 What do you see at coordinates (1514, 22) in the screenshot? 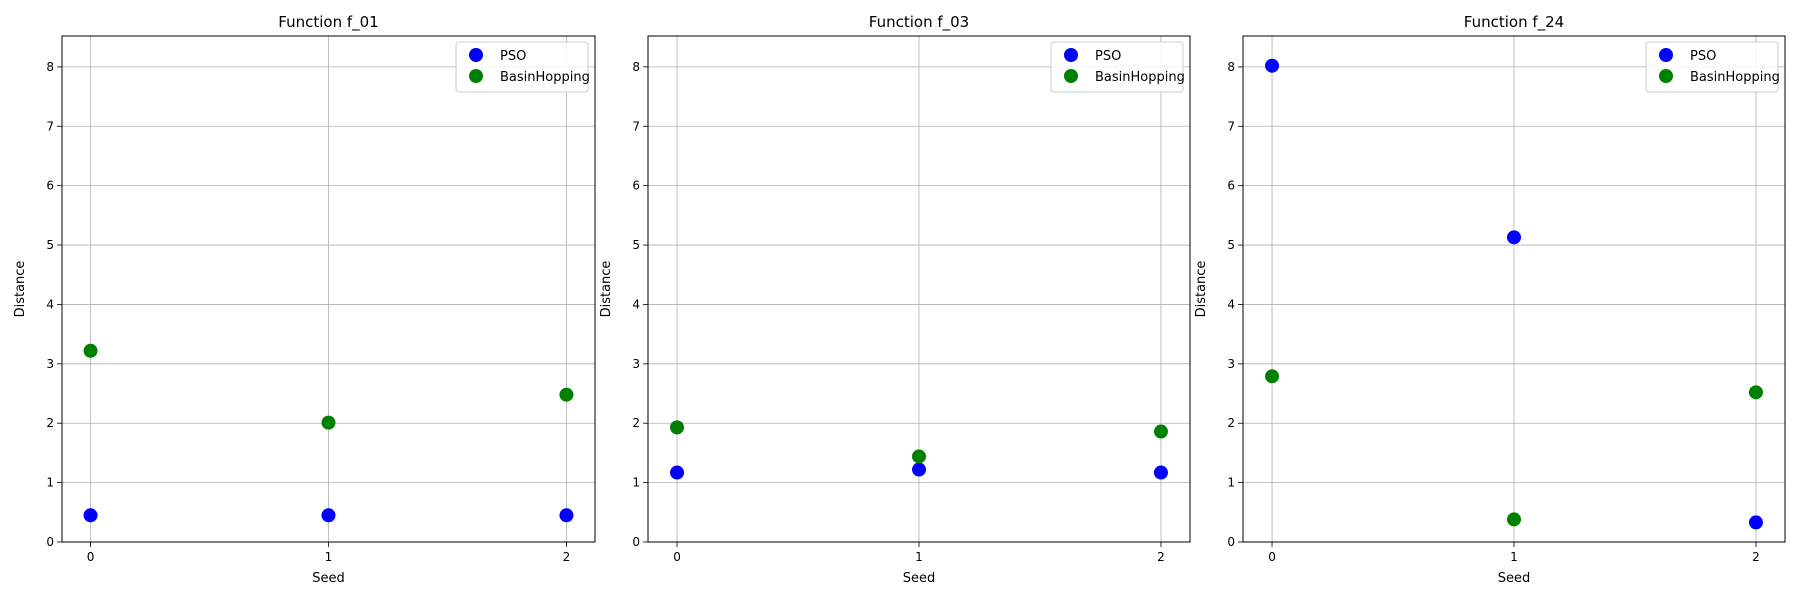
I see `chart-title: Function f_24` at bounding box center [1514, 22].